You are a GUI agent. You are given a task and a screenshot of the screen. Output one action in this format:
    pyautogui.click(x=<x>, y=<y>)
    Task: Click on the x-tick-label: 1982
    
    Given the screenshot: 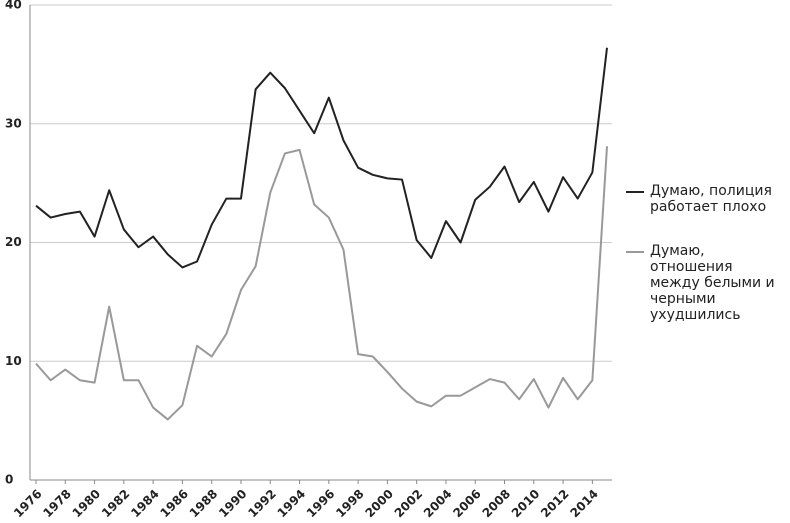 What is the action you would take?
    pyautogui.click(x=116, y=504)
    